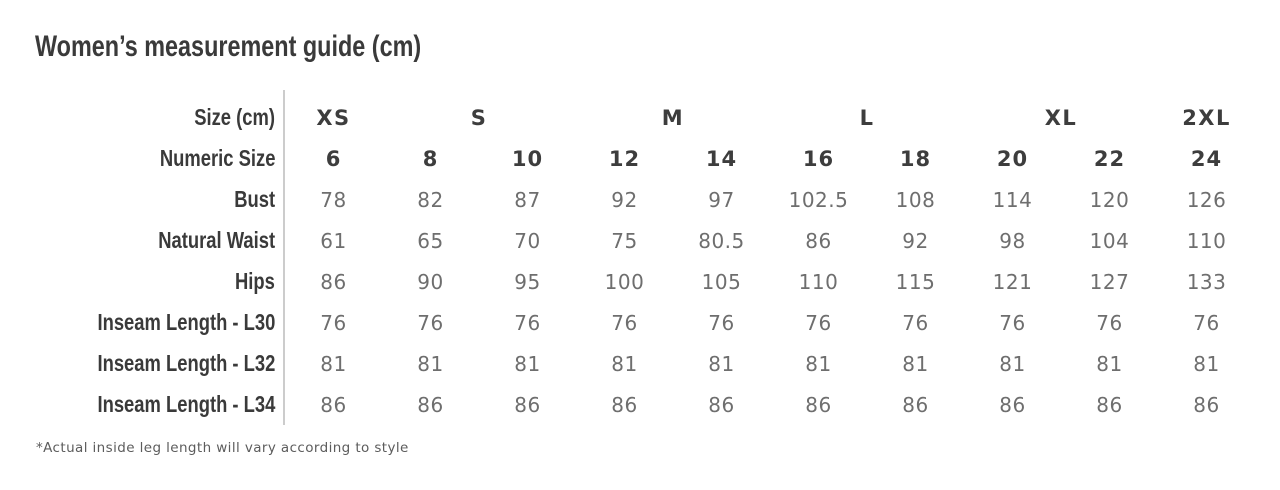 This screenshot has height=490, width=1280. I want to click on size-group-2xl: 2XL, so click(1206, 117).